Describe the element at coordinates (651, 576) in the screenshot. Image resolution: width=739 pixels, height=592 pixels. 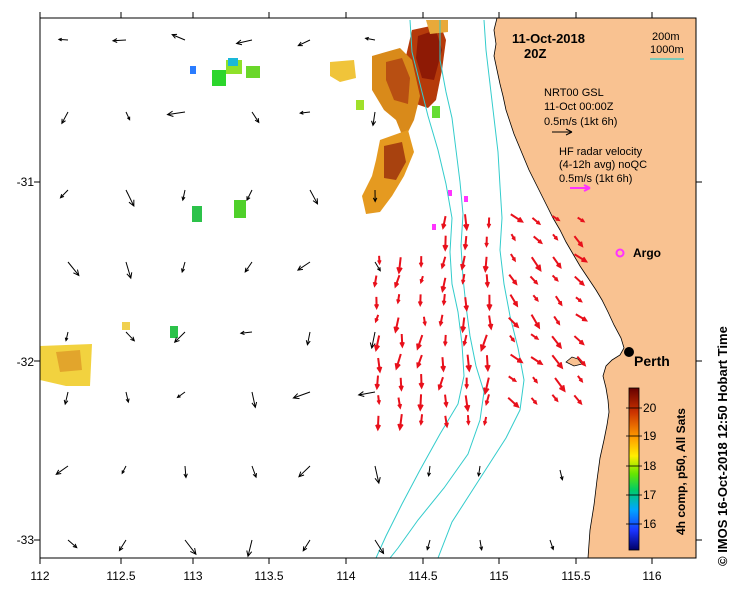
I see `x-tick-label: 116` at that location.